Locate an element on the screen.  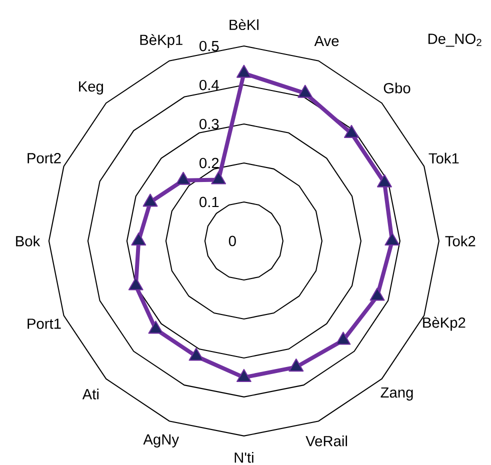
spoke-label: BèKp2 is located at coordinates (444, 323).